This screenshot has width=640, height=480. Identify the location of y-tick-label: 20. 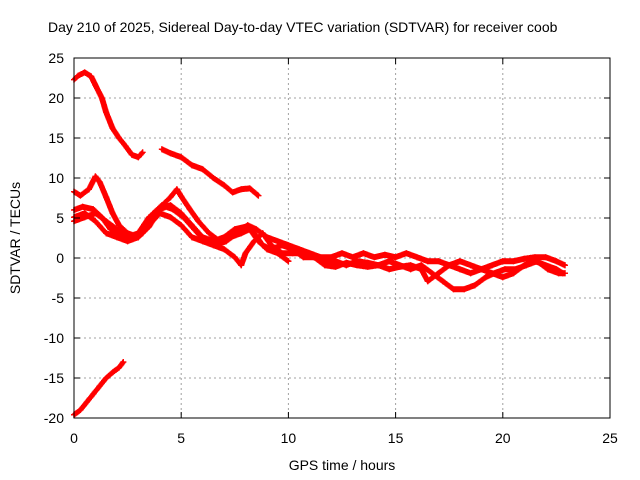
(56, 98).